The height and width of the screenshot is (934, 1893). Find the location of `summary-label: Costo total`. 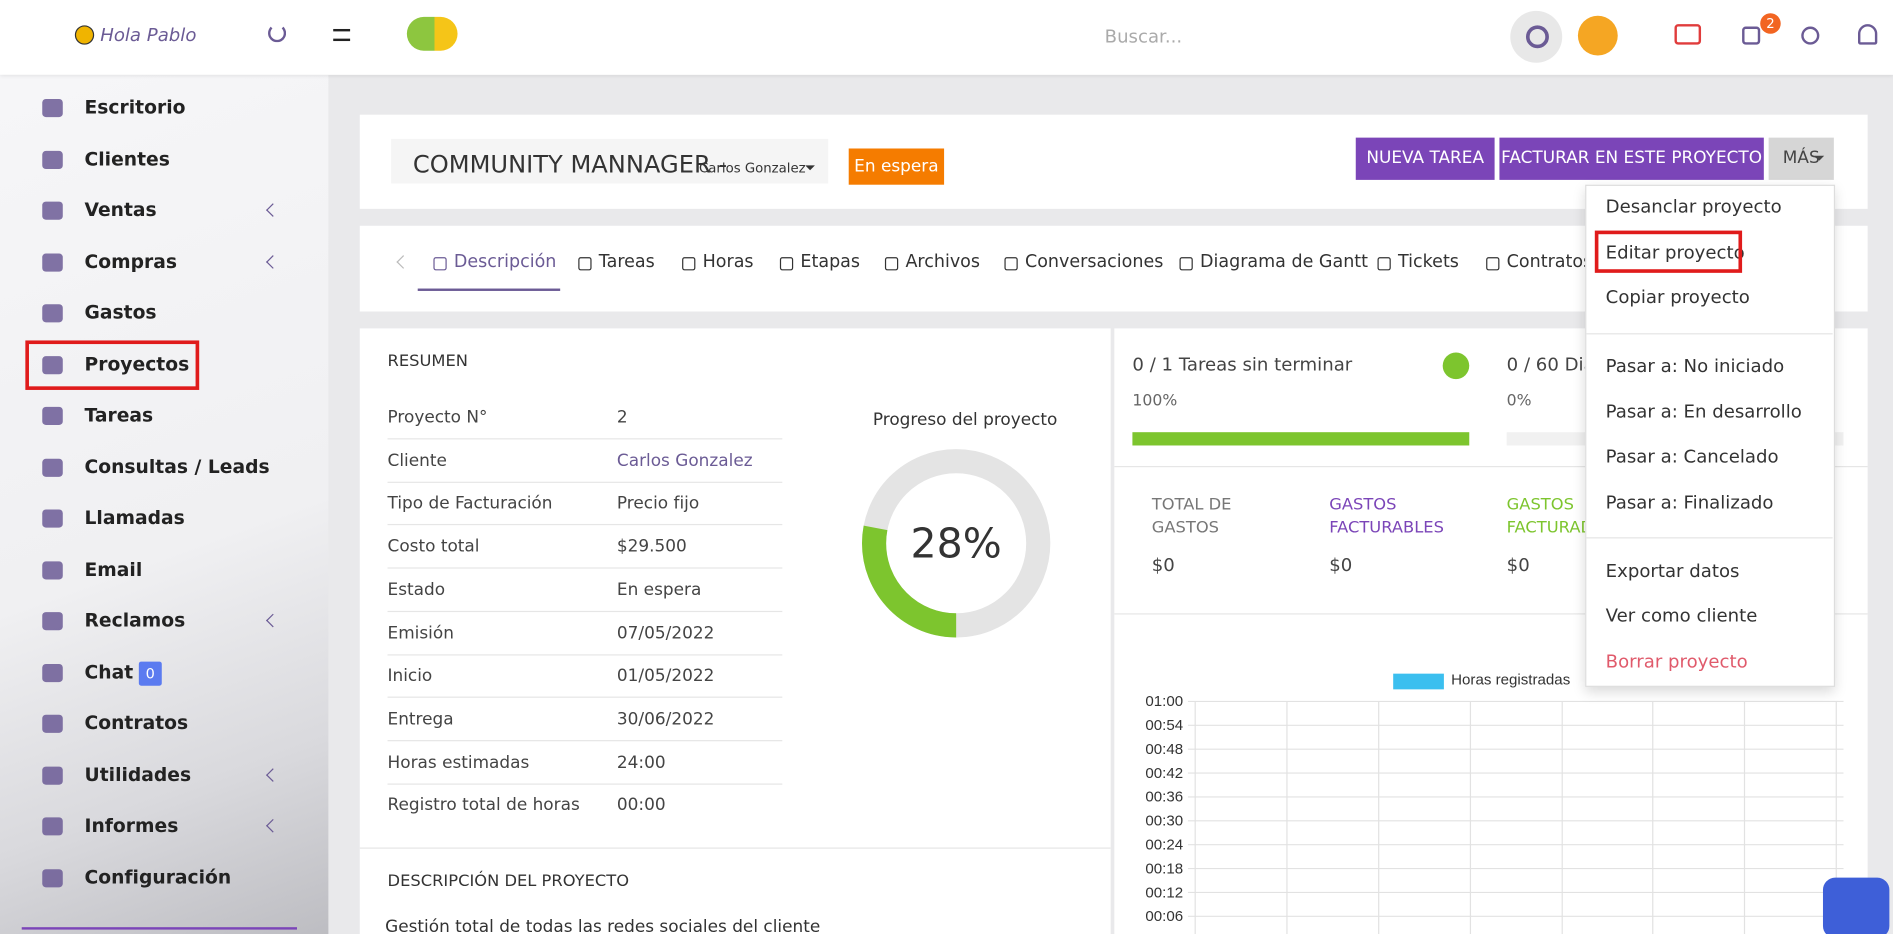

summary-label: Costo total is located at coordinates (433, 547).